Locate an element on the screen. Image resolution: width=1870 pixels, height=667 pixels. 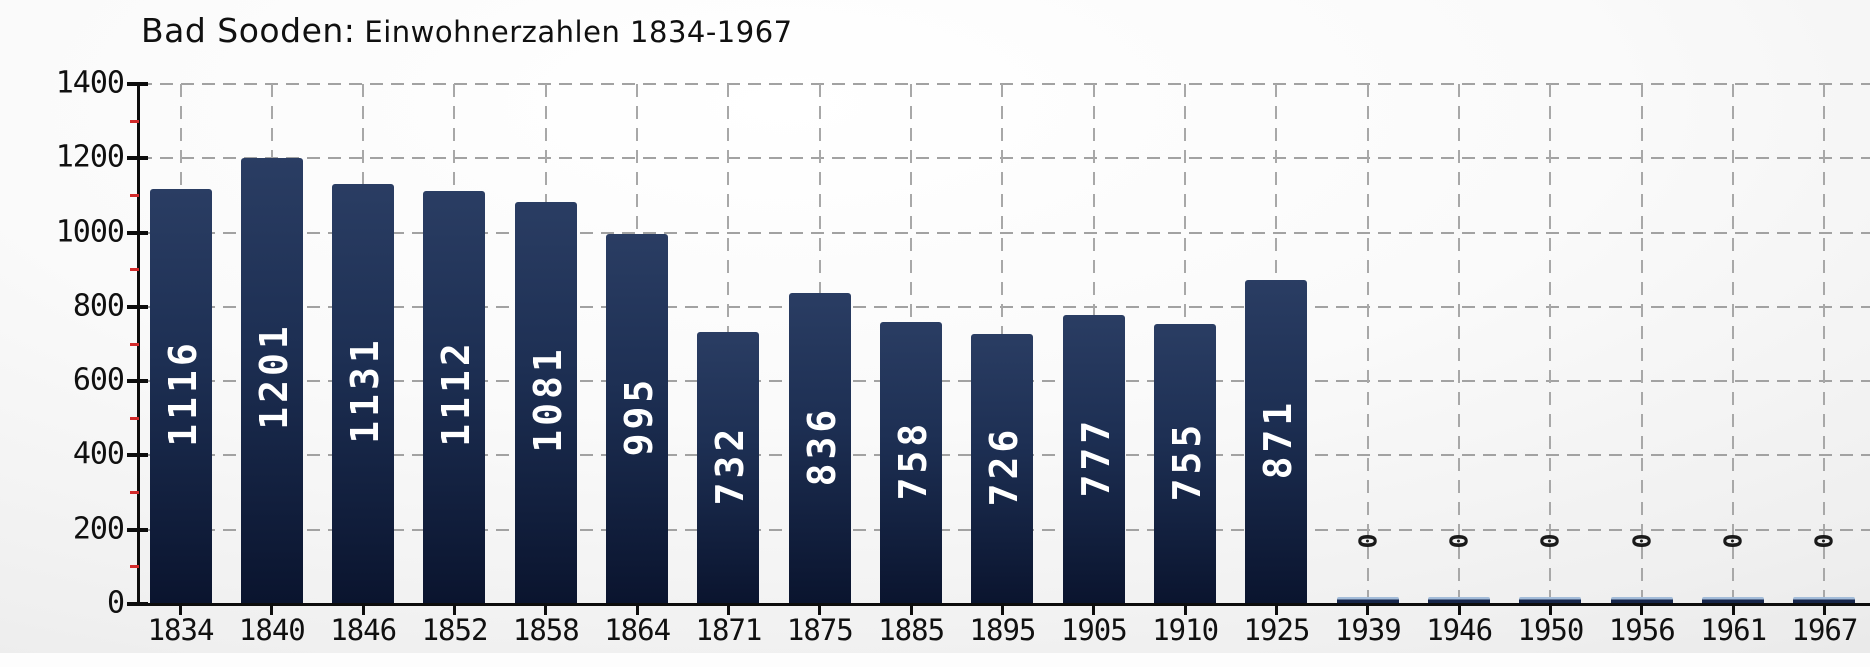
x-axis-label-1864: 1864 is located at coordinates (637, 630).